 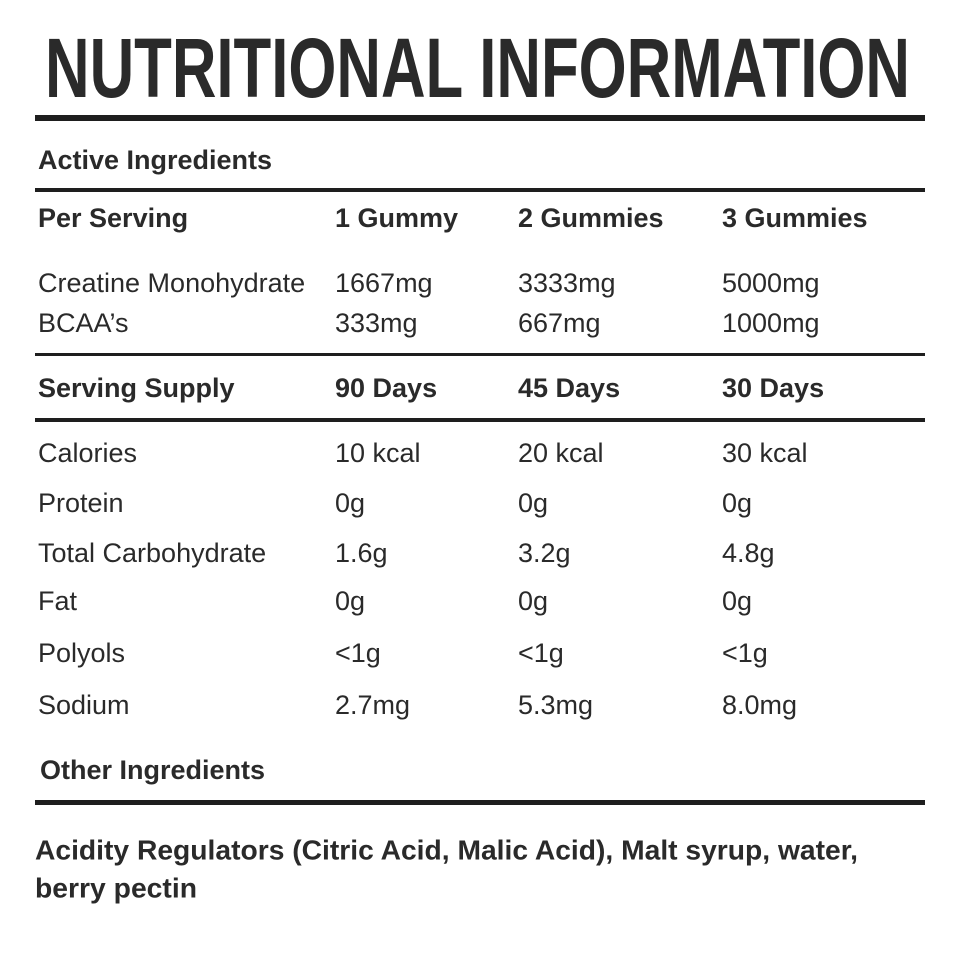 What do you see at coordinates (83, 323) in the screenshot?
I see `row-label: BCAA’s` at bounding box center [83, 323].